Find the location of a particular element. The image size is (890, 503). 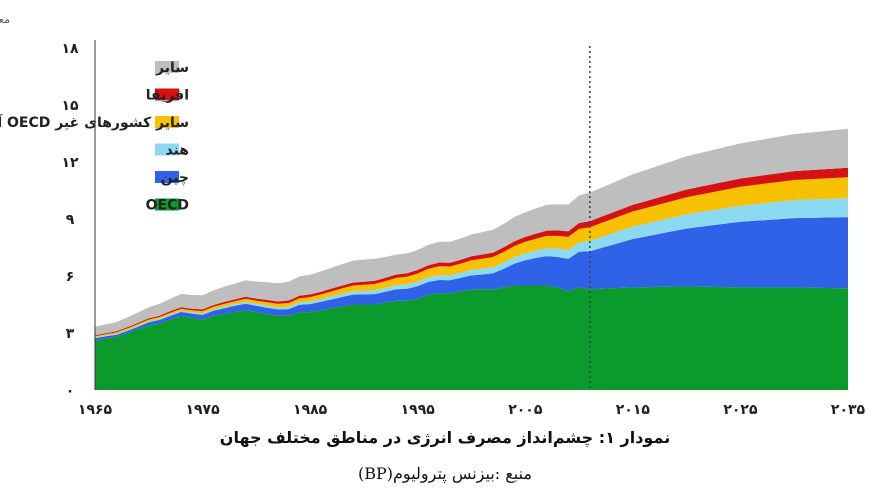

x-tick-label: ۲۰۱۵ is located at coordinates (633, 410).